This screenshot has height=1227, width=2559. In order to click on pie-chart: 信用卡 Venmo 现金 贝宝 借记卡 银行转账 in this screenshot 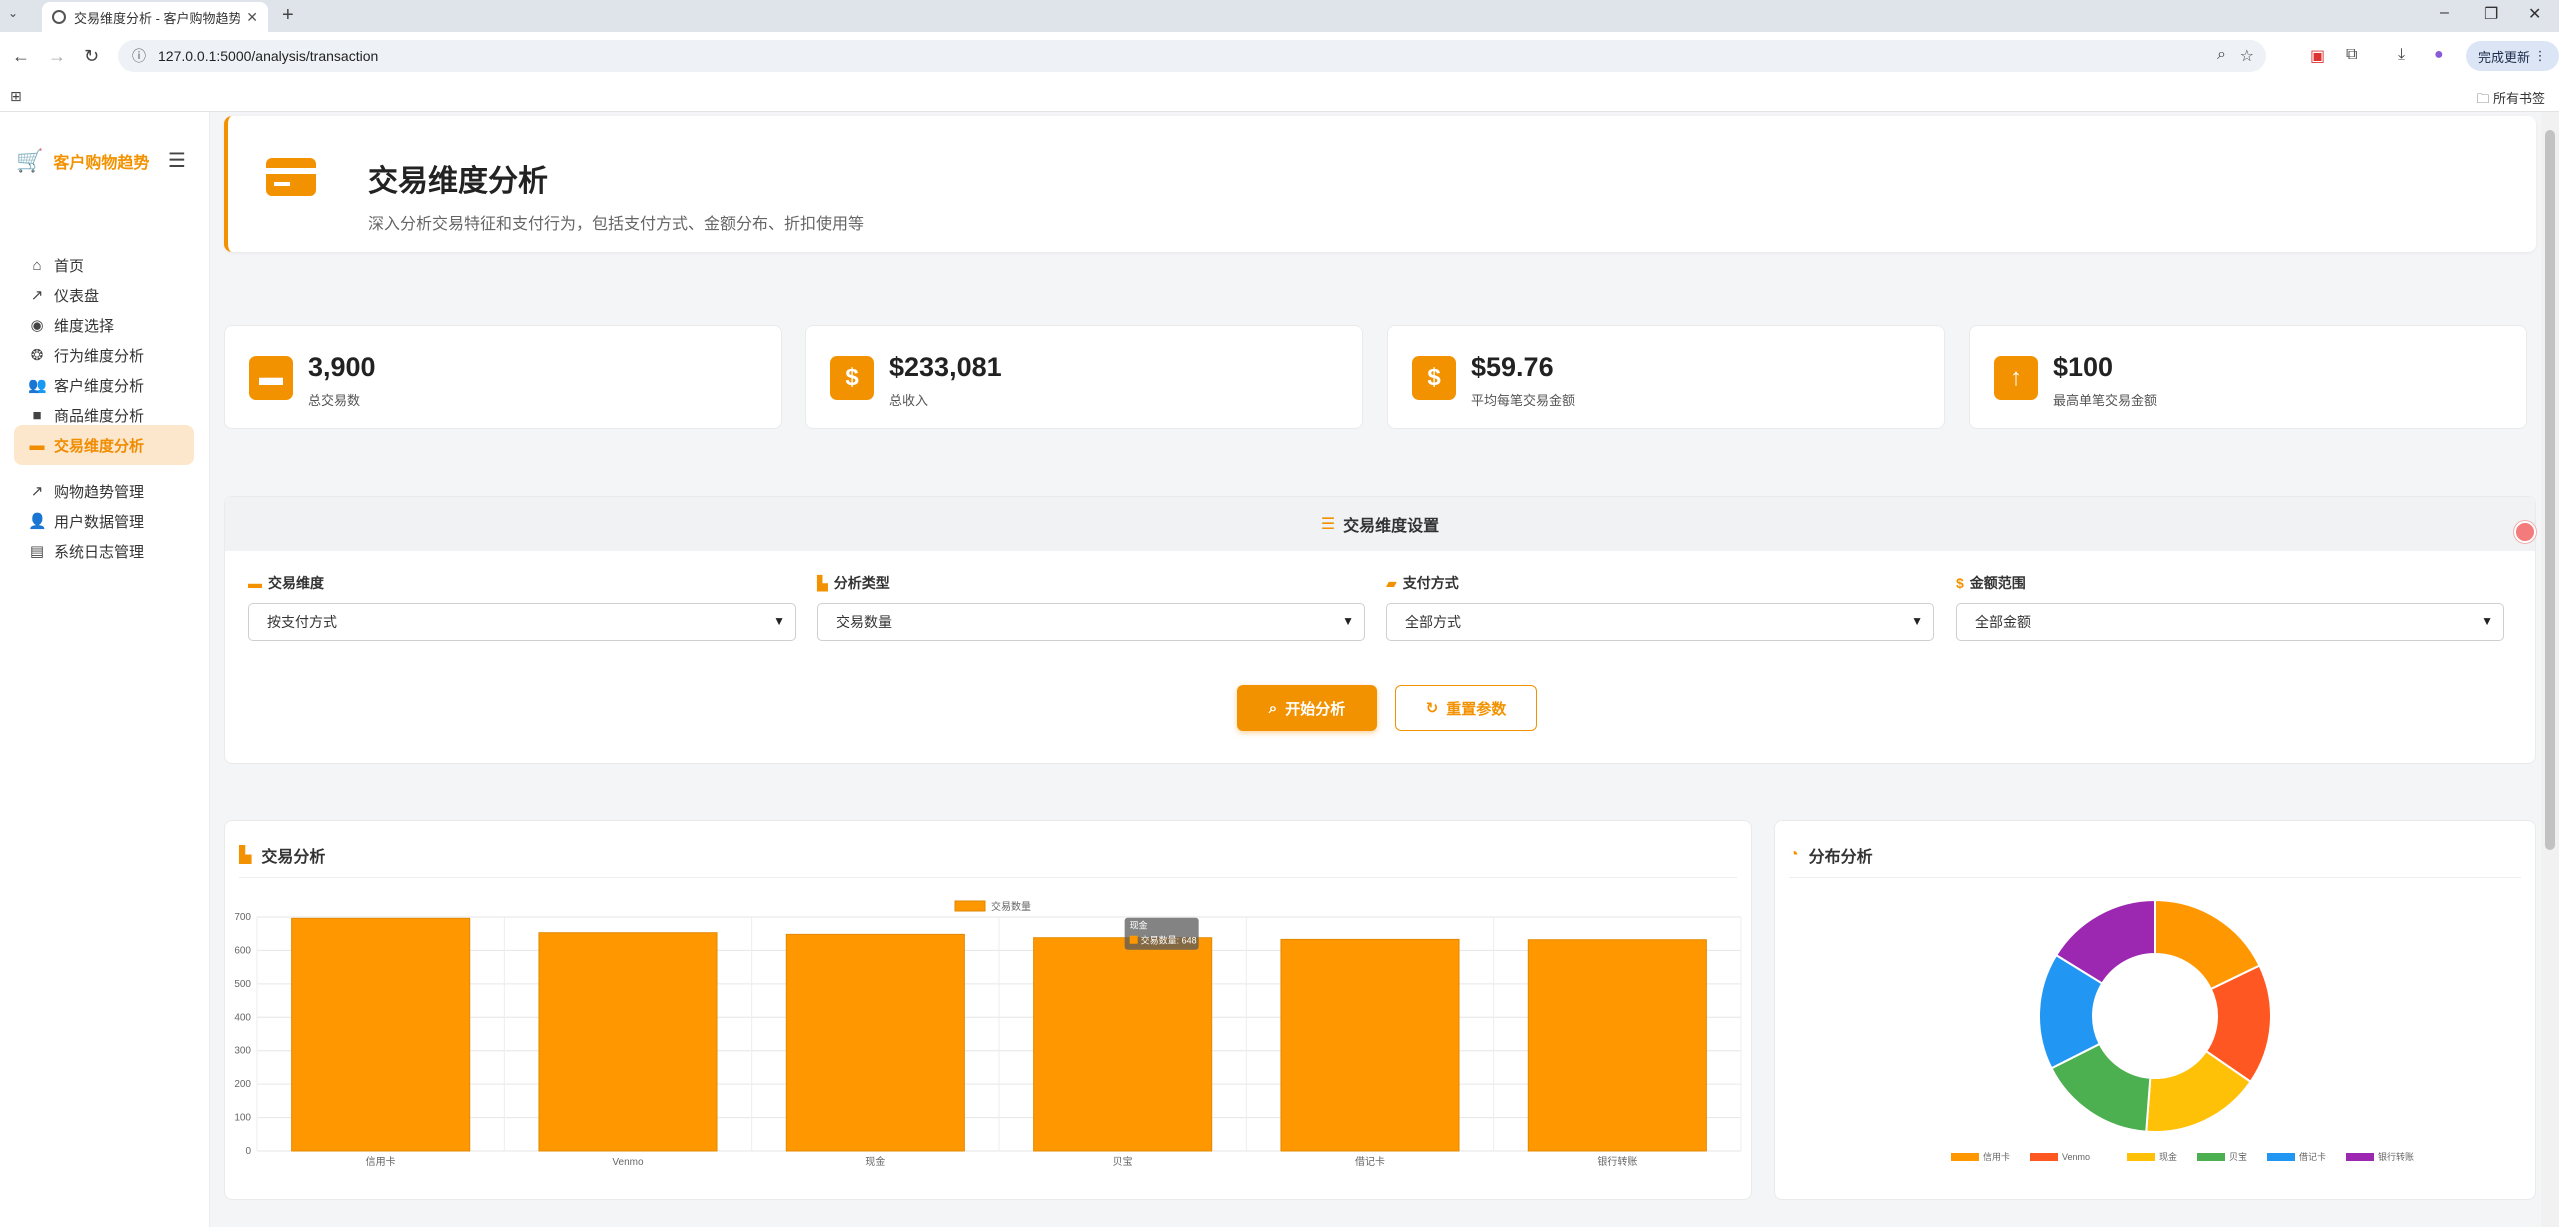, I will do `click(2156, 1011)`.